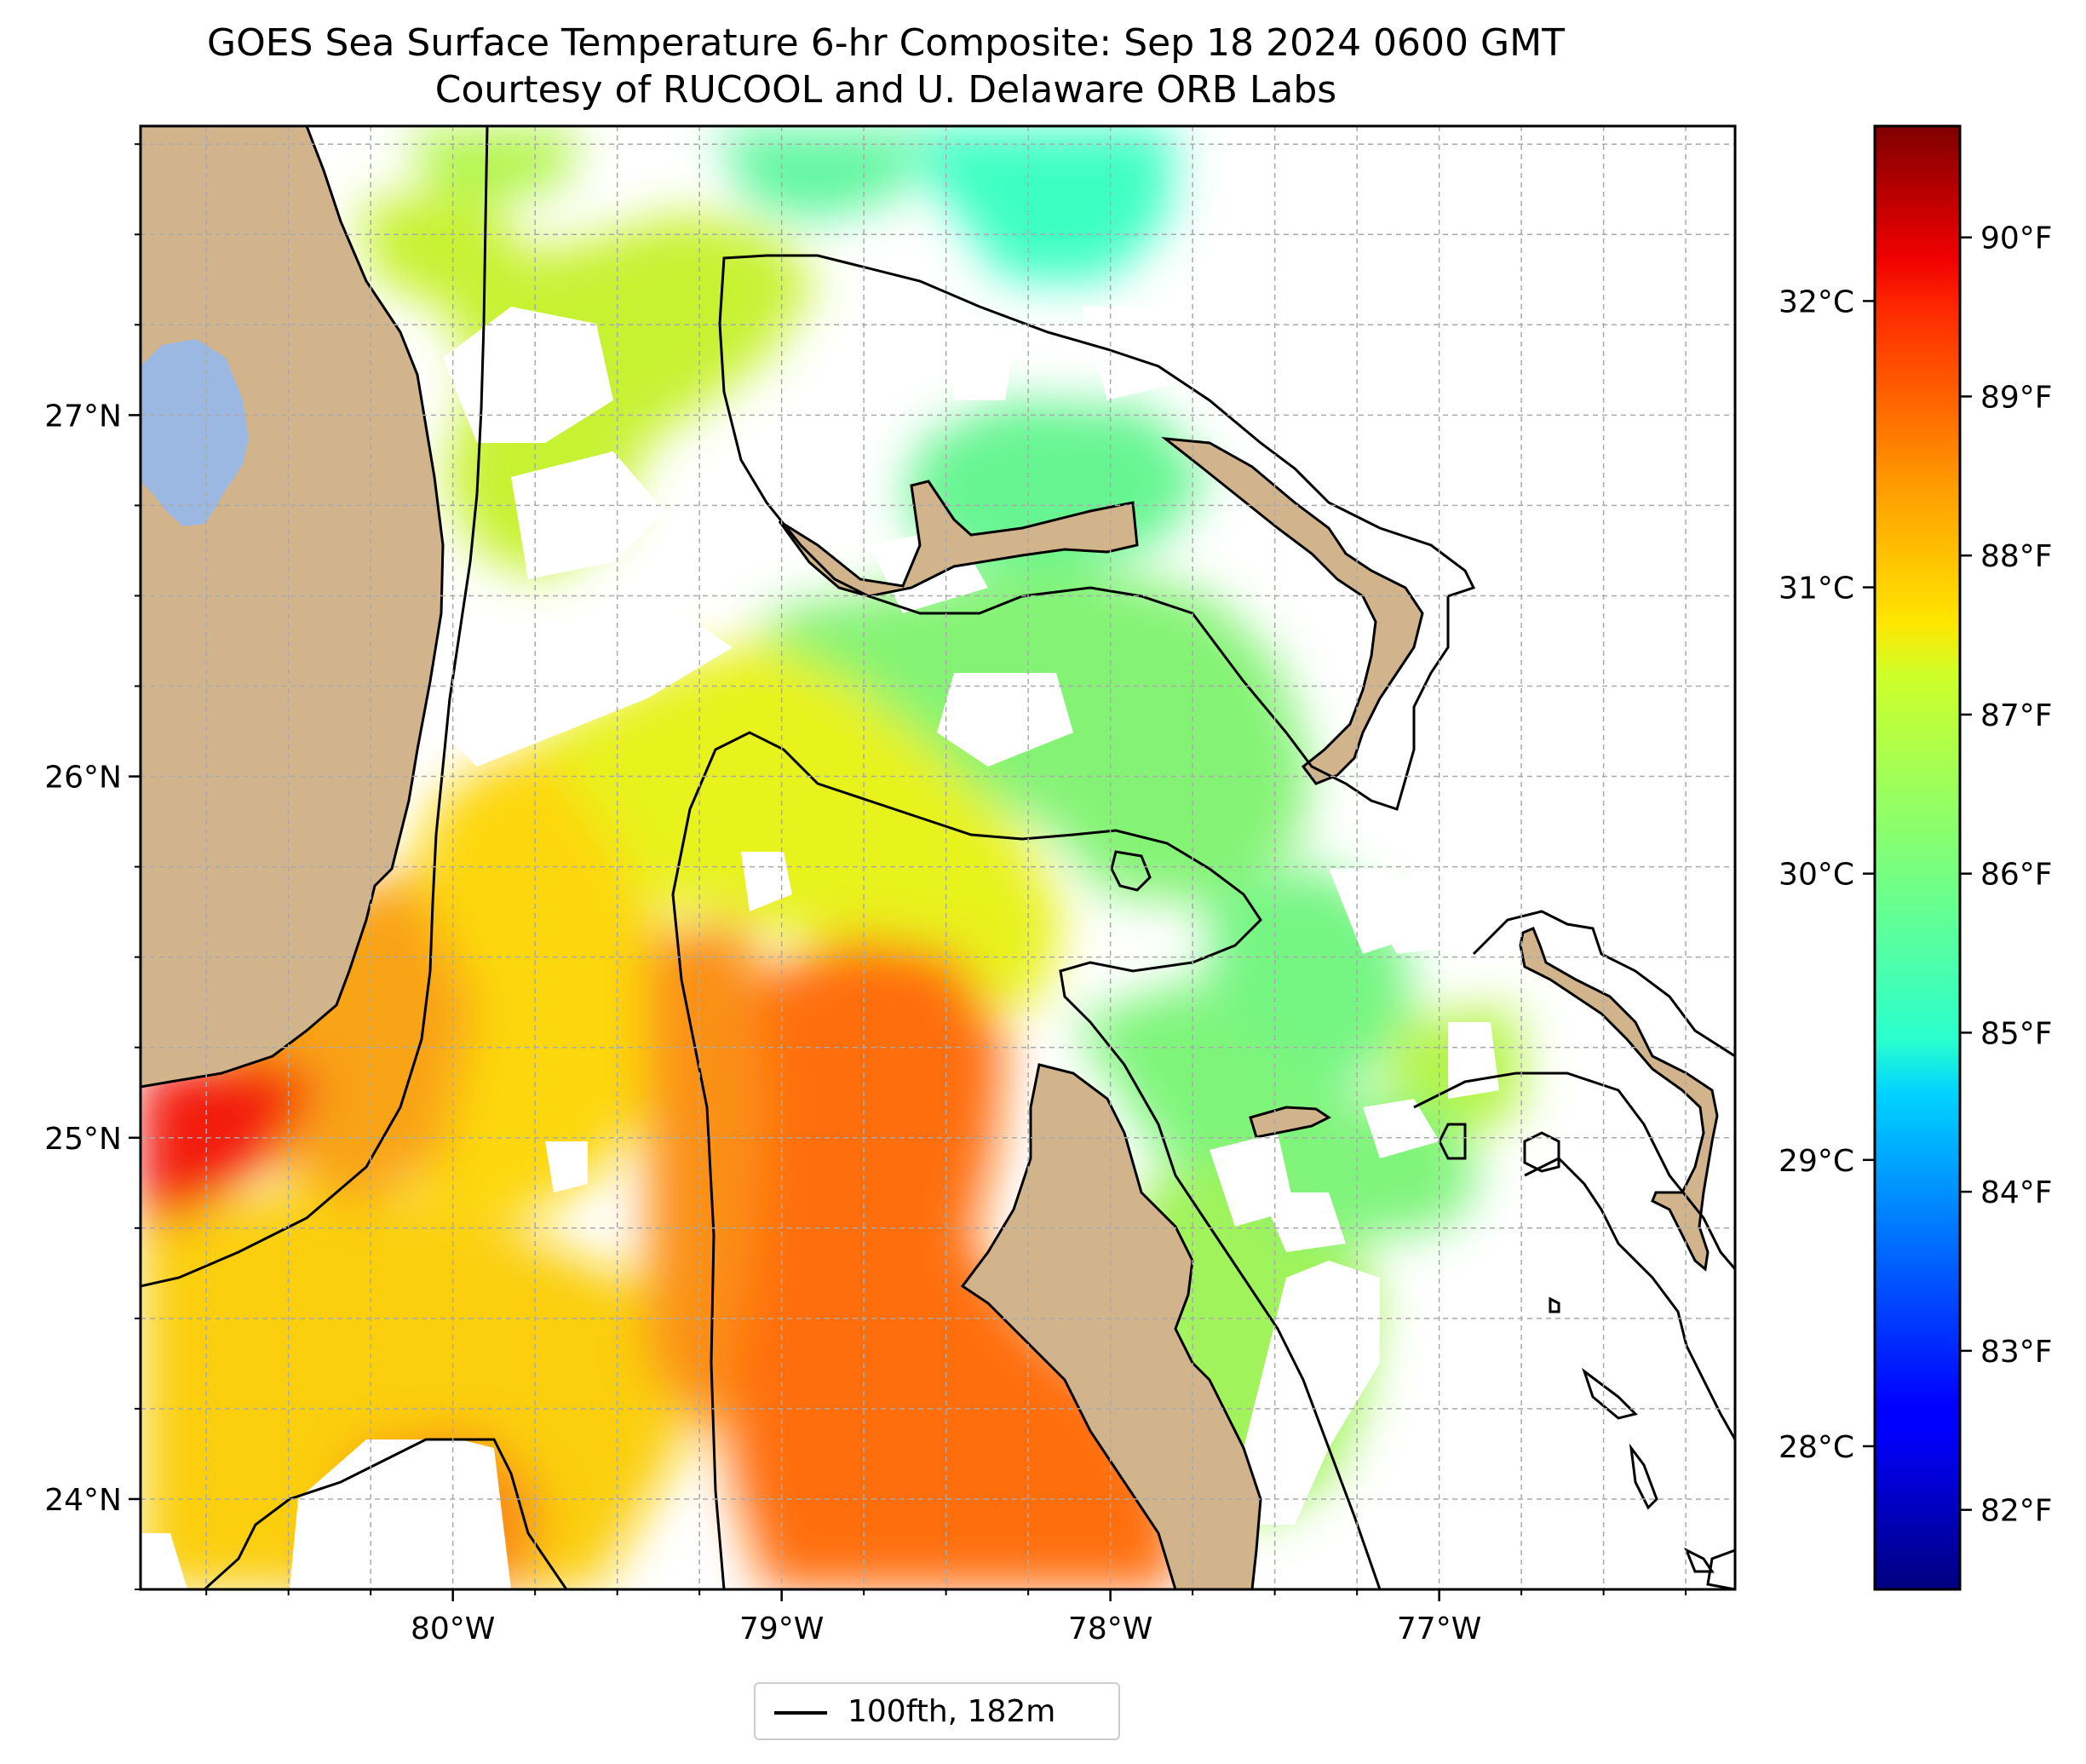  Describe the element at coordinates (2016, 715) in the screenshot. I see `colorbar-f-tick-label: 87°F` at that location.